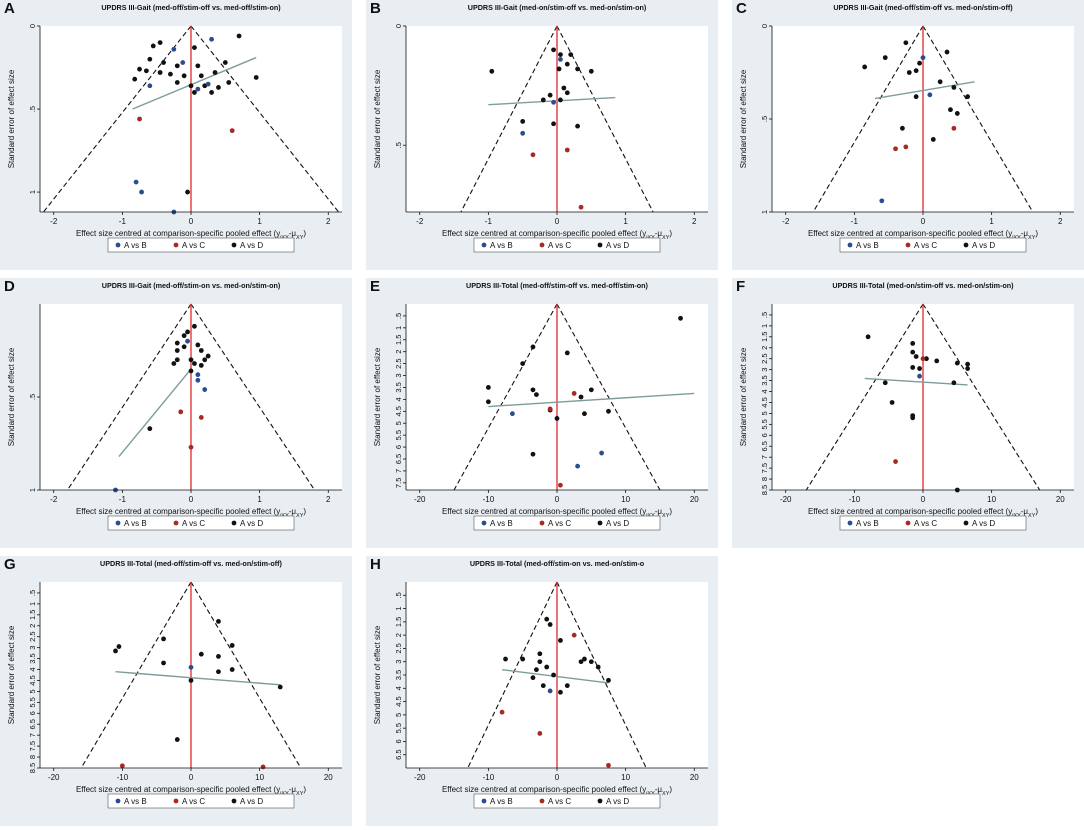 The height and width of the screenshot is (830, 1084). What do you see at coordinates (193, 245) in the screenshot?
I see `legend-label-c: A vs C` at bounding box center [193, 245].